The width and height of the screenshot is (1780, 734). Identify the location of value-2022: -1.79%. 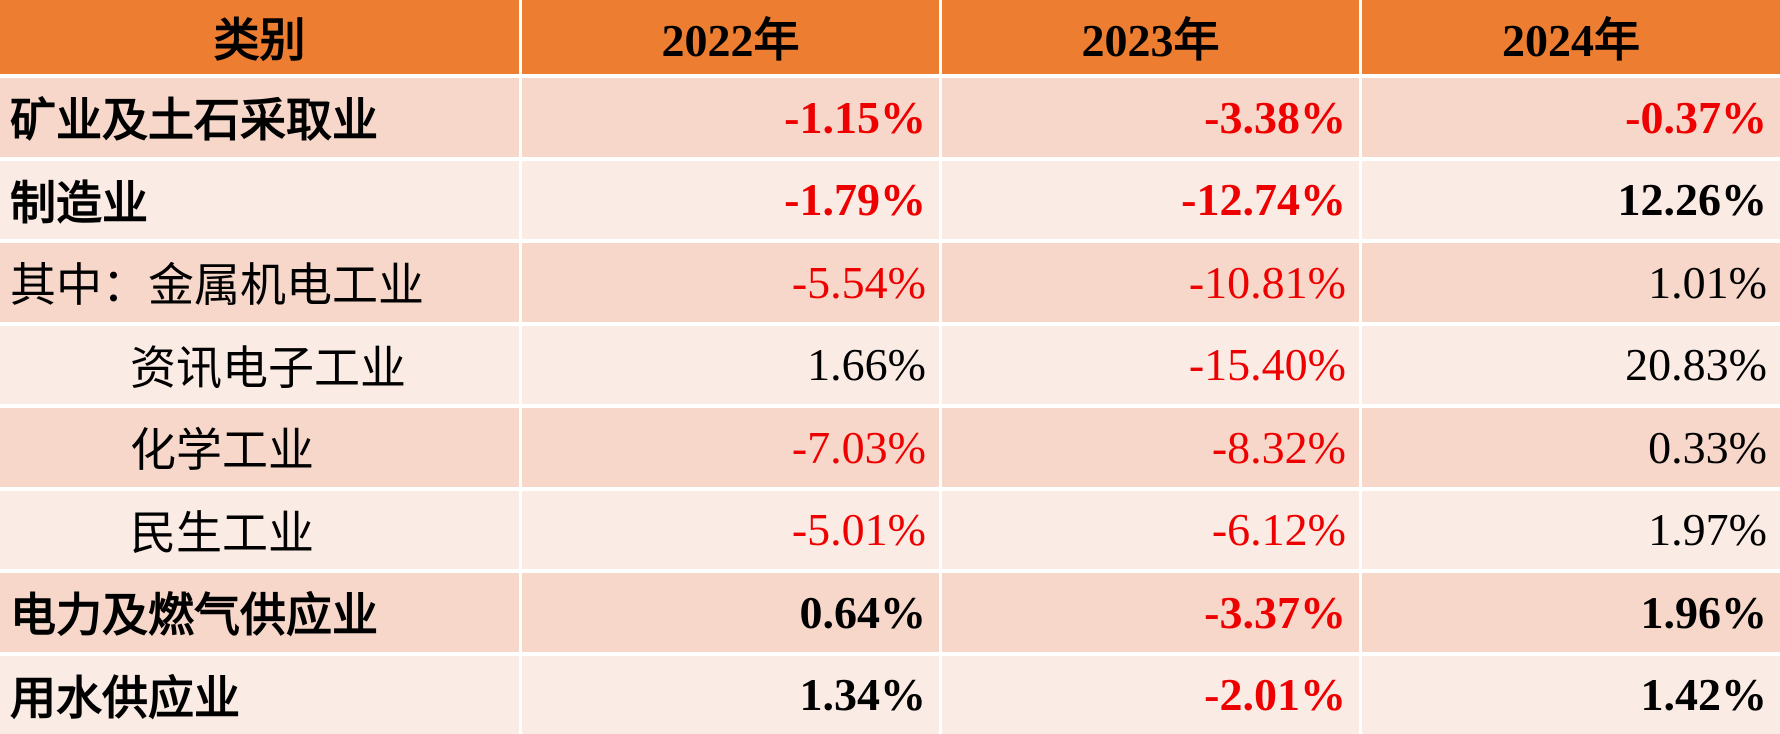
(730, 199).